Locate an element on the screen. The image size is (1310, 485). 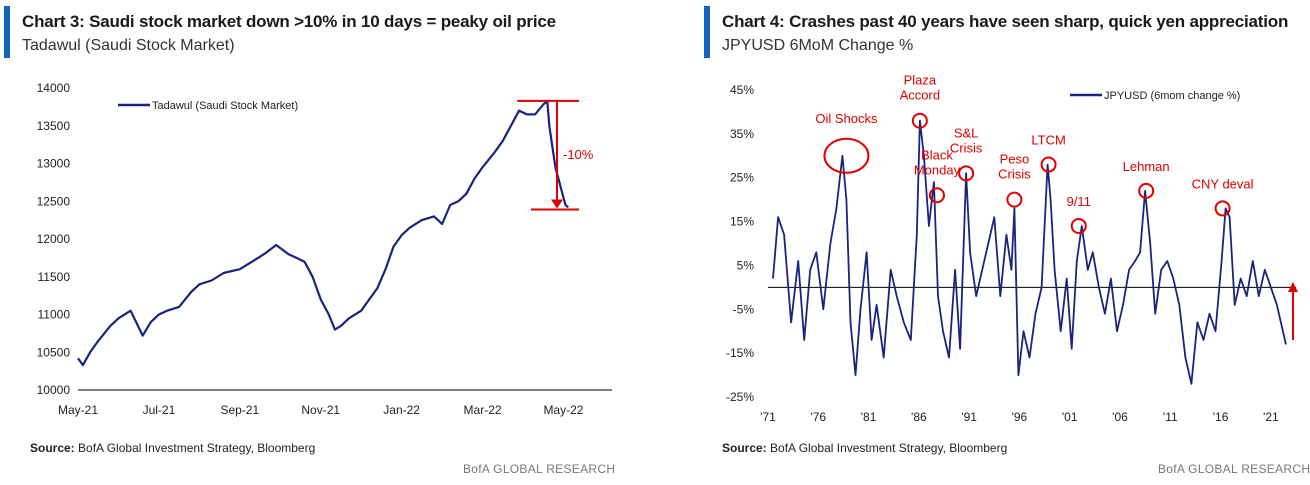
y-tick-label: 13500 is located at coordinates (54, 126).